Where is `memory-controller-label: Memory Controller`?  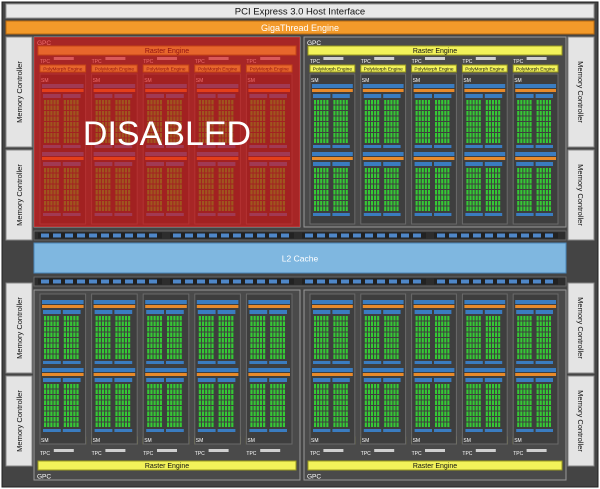 memory-controller-label: Memory Controller is located at coordinates (19, 328).